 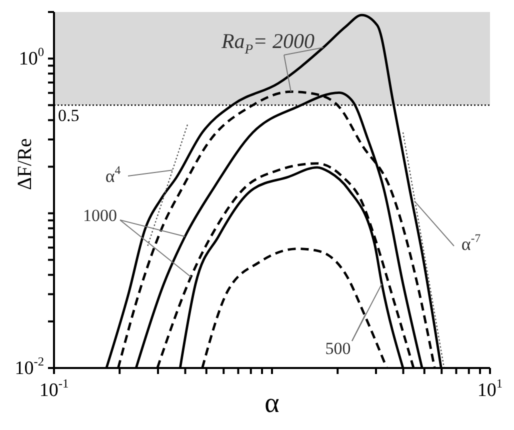 I want to click on annotation: Ra$_{P}$= 2000, so click(x=268, y=42).